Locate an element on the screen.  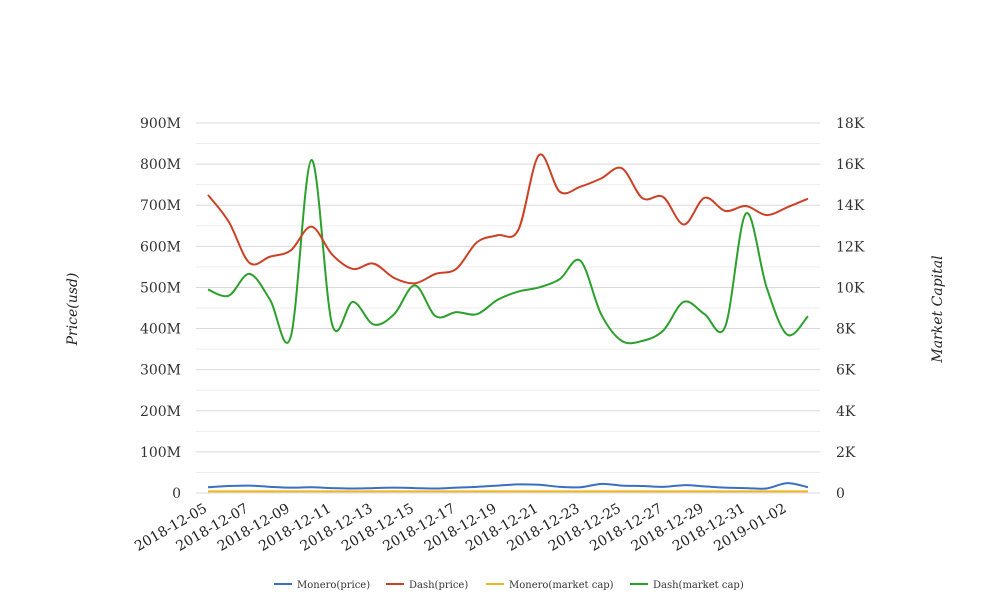
right-axis-ticks: 0 2K 4K 6K 8K 10K 12K 14K 16K 18K is located at coordinates (850, 309).